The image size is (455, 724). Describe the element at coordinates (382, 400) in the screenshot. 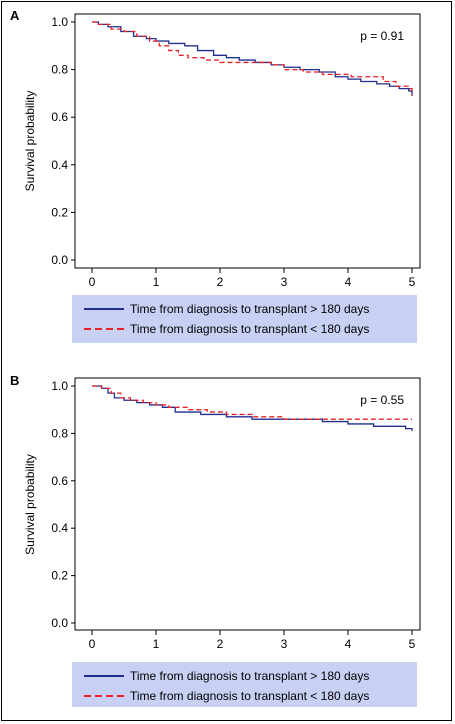

I see `p-value-annotation: p = 0.55` at that location.